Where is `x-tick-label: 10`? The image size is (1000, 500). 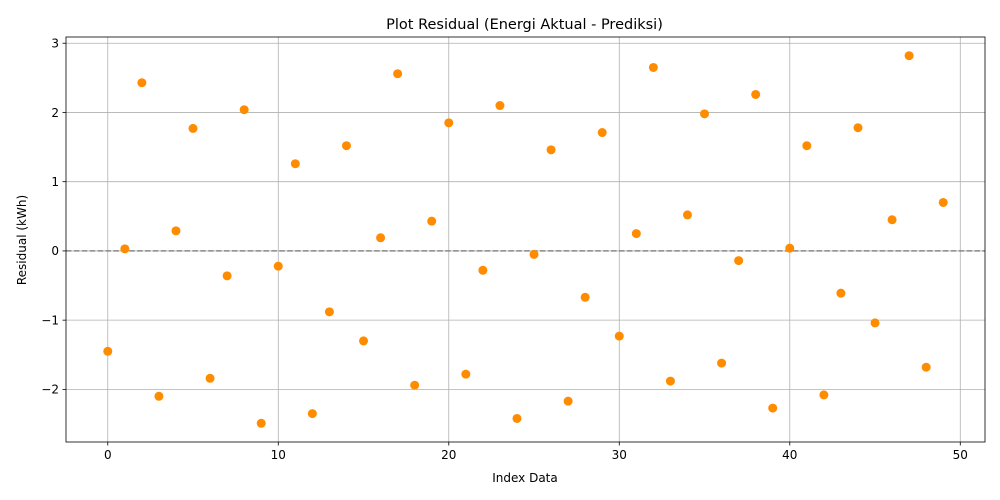 x-tick-label: 10 is located at coordinates (278, 455).